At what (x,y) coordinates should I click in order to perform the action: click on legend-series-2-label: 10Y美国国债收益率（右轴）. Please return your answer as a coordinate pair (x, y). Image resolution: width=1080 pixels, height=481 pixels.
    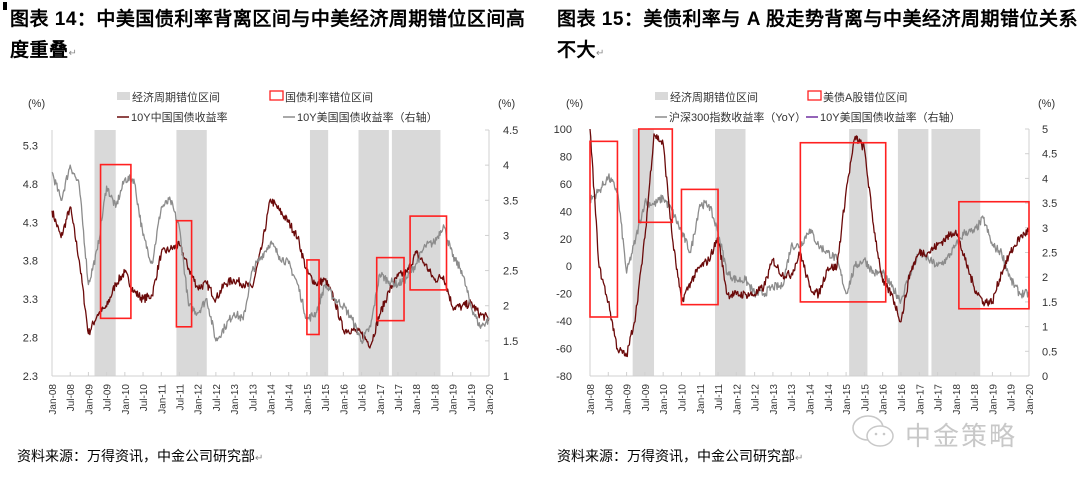
    Looking at the image, I should click on (890, 117).